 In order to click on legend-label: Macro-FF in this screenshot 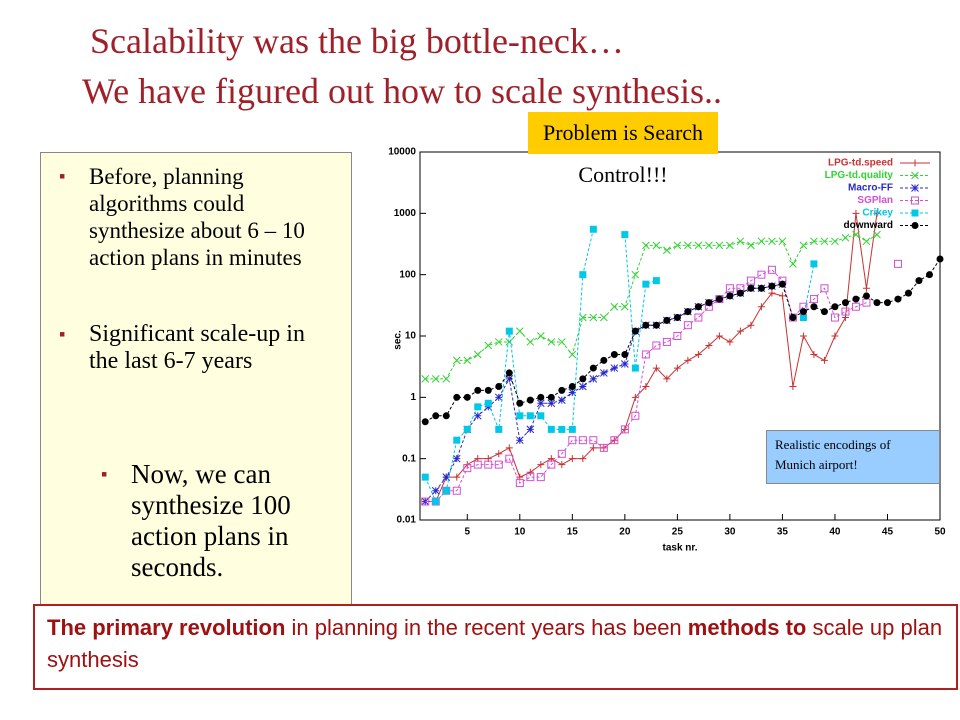, I will do `click(870, 188)`.